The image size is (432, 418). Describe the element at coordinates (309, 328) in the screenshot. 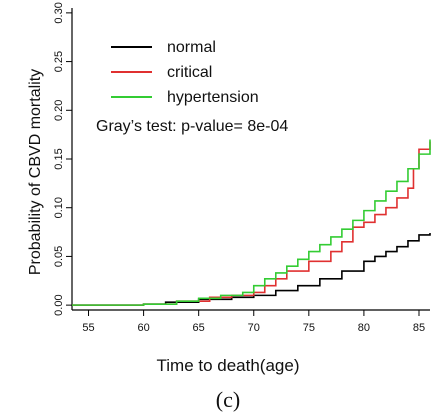

I see `x-tick-label: 75` at that location.